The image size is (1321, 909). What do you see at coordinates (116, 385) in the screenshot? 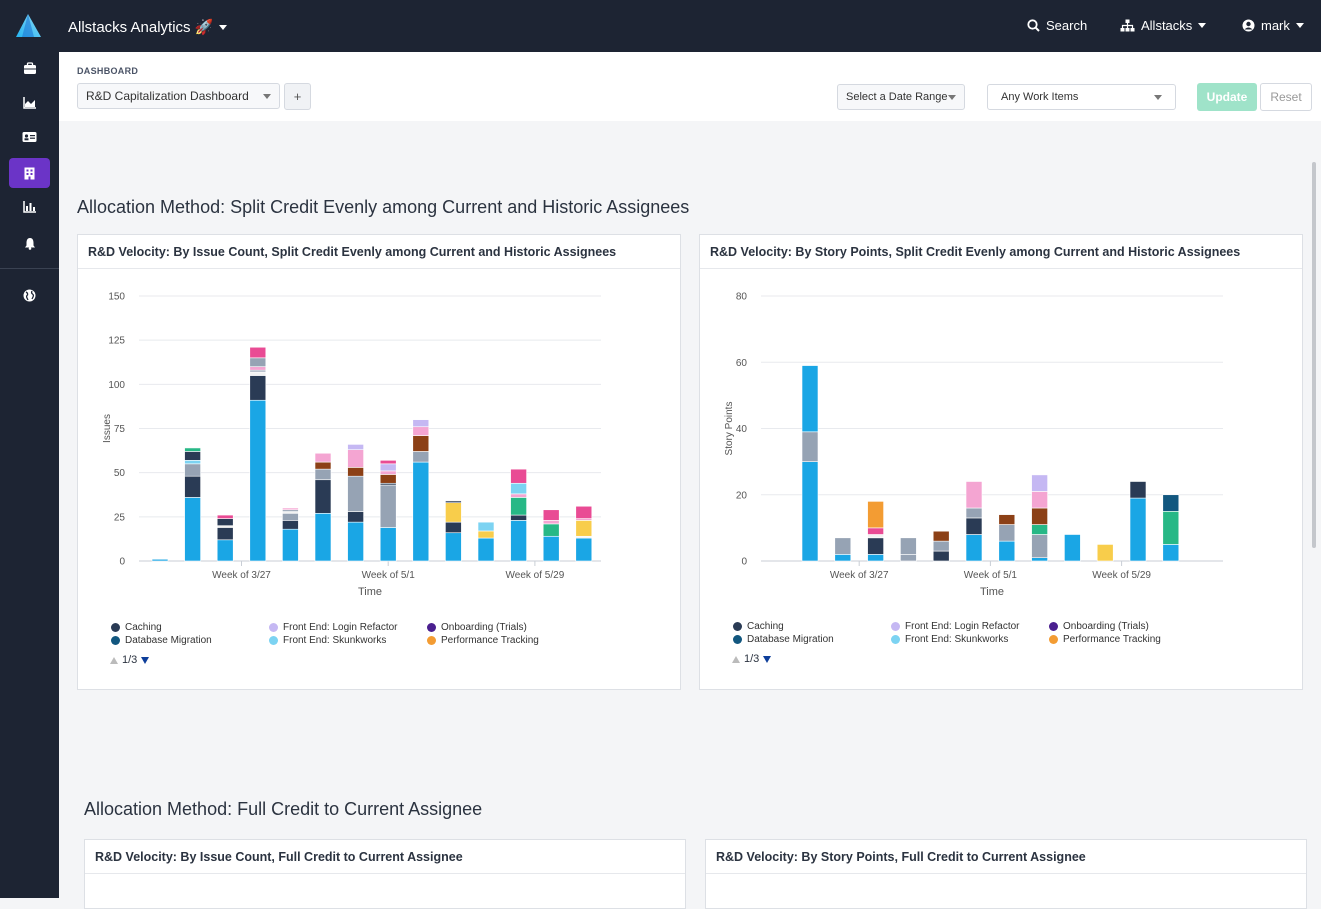
I see `y-tick-label: 100` at bounding box center [116, 385].